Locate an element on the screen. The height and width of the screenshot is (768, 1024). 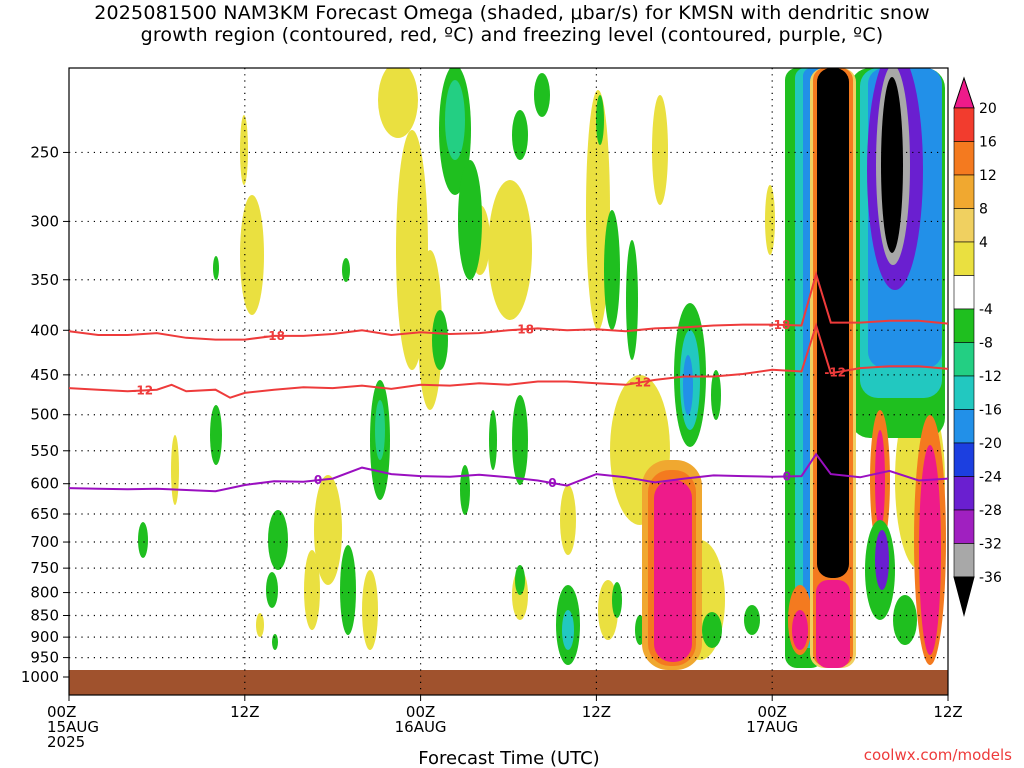
colorbar: 20 16 12 8 4 -4 -8 -12 -16 -20 -24 -28 -32 -36 is located at coordinates (977, 346).